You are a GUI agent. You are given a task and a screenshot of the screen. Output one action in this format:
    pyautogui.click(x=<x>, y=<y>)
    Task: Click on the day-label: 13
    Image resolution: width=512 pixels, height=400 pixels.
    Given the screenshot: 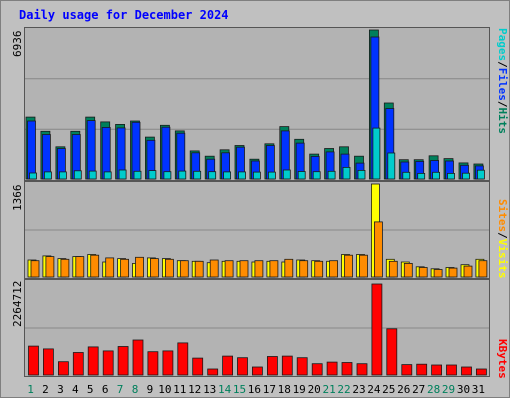 What is the action you would take?
    pyautogui.click(x=210, y=389)
    